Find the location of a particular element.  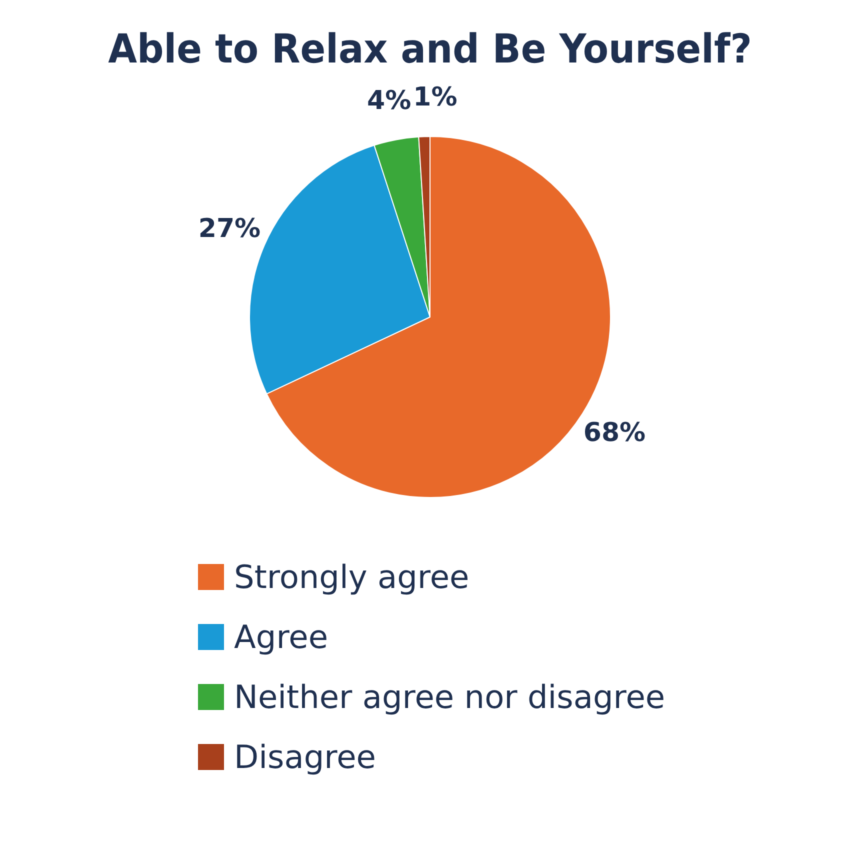

legend-label: Neither agree nor disagree is located at coordinates (450, 697).